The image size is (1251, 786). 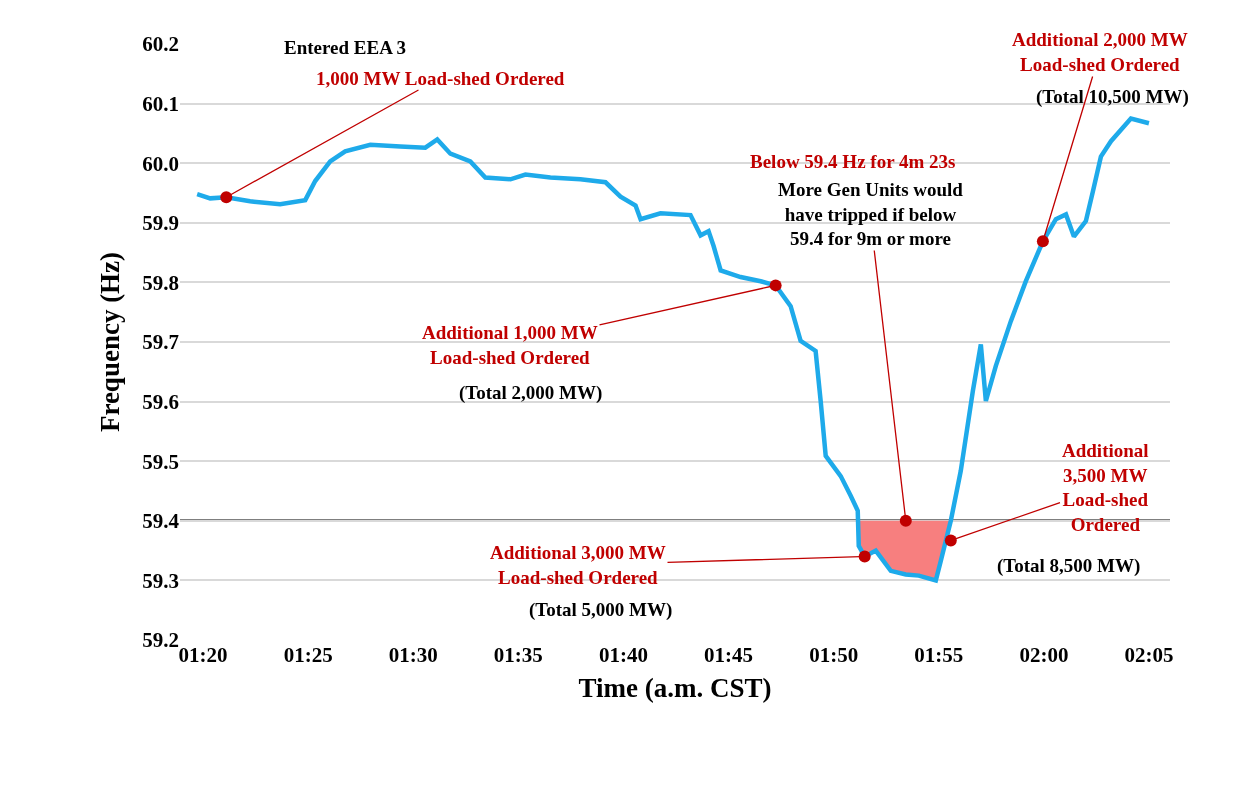 What do you see at coordinates (160, 342) in the screenshot?
I see `y-tick-label: 59.7` at bounding box center [160, 342].